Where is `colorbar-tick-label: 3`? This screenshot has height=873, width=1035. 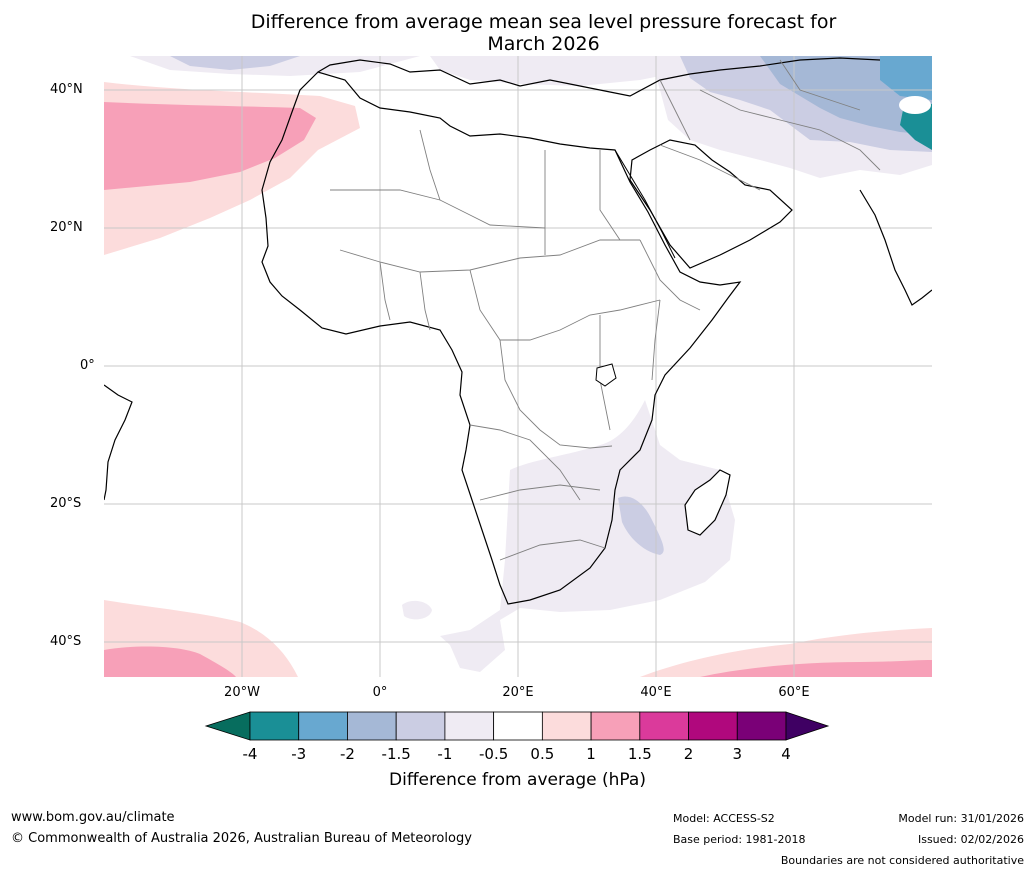 colorbar-tick-label: 3 is located at coordinates (737, 754).